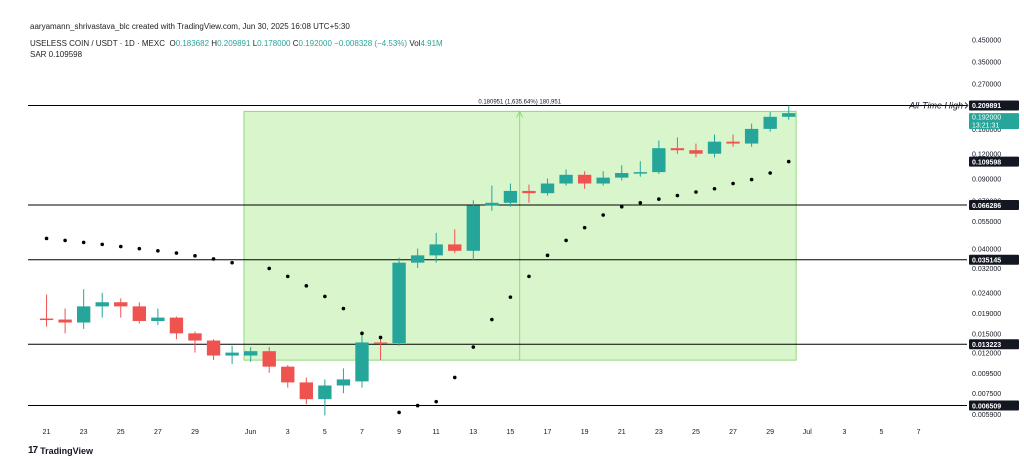  I want to click on time-tick-3: 27, so click(158, 432).